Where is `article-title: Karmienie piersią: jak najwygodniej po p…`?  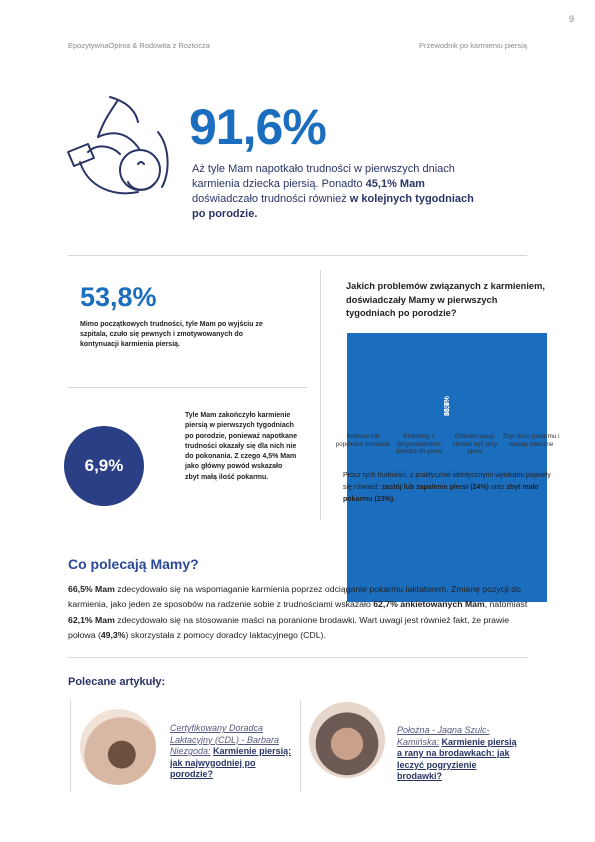
article-title: Karmienie piersią: jak najwygodniej po p… is located at coordinates (231, 762).